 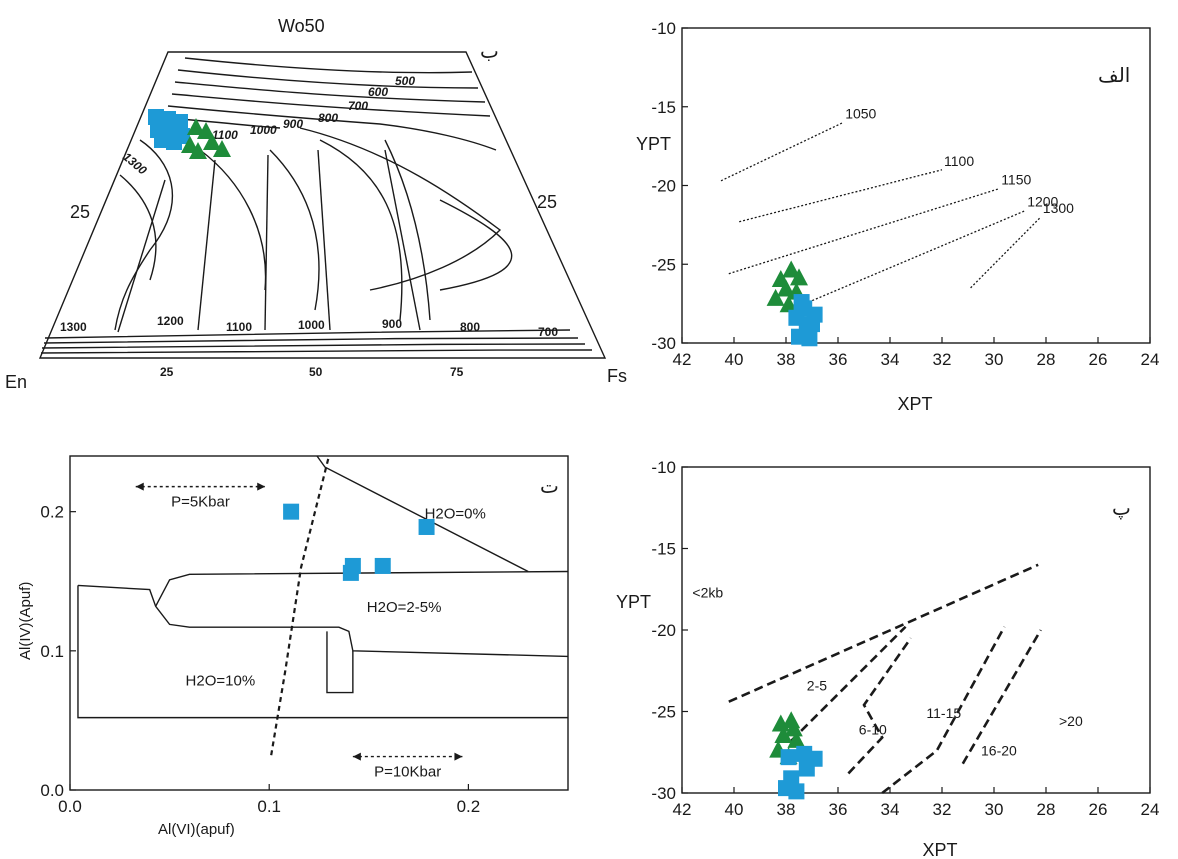 What do you see at coordinates (860, 114) in the screenshot?
I see `isotherm-label: 1050` at bounding box center [860, 114].